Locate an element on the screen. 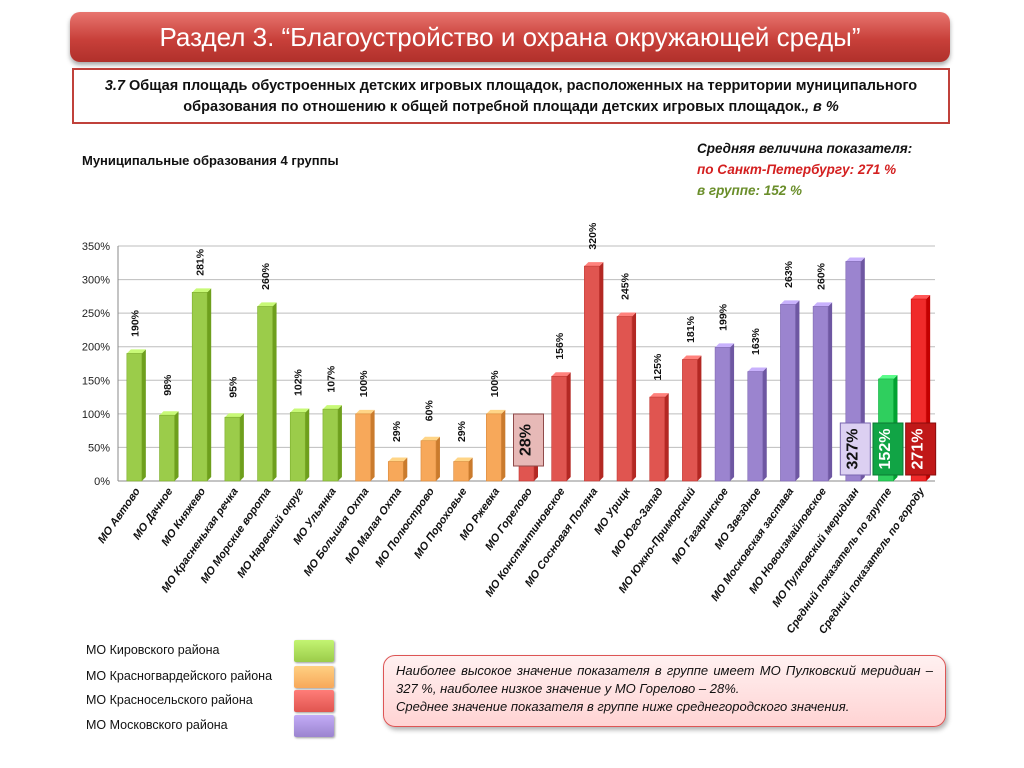  legend-item-krasnoselsky: МО Красносельского района is located at coordinates (216, 702).